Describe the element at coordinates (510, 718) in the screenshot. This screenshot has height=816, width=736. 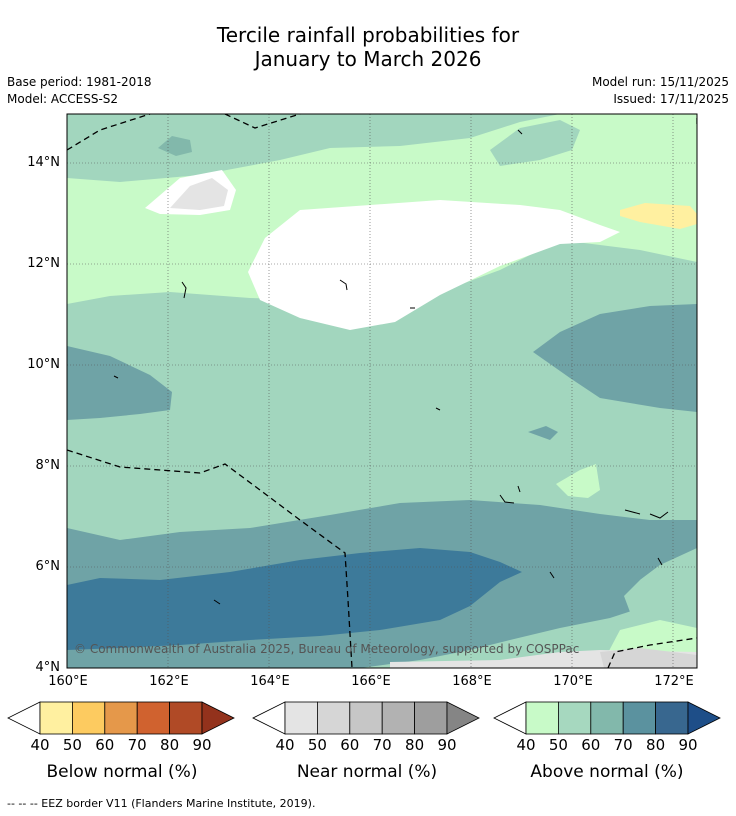
I see `legend-above-low-arrow` at that location.